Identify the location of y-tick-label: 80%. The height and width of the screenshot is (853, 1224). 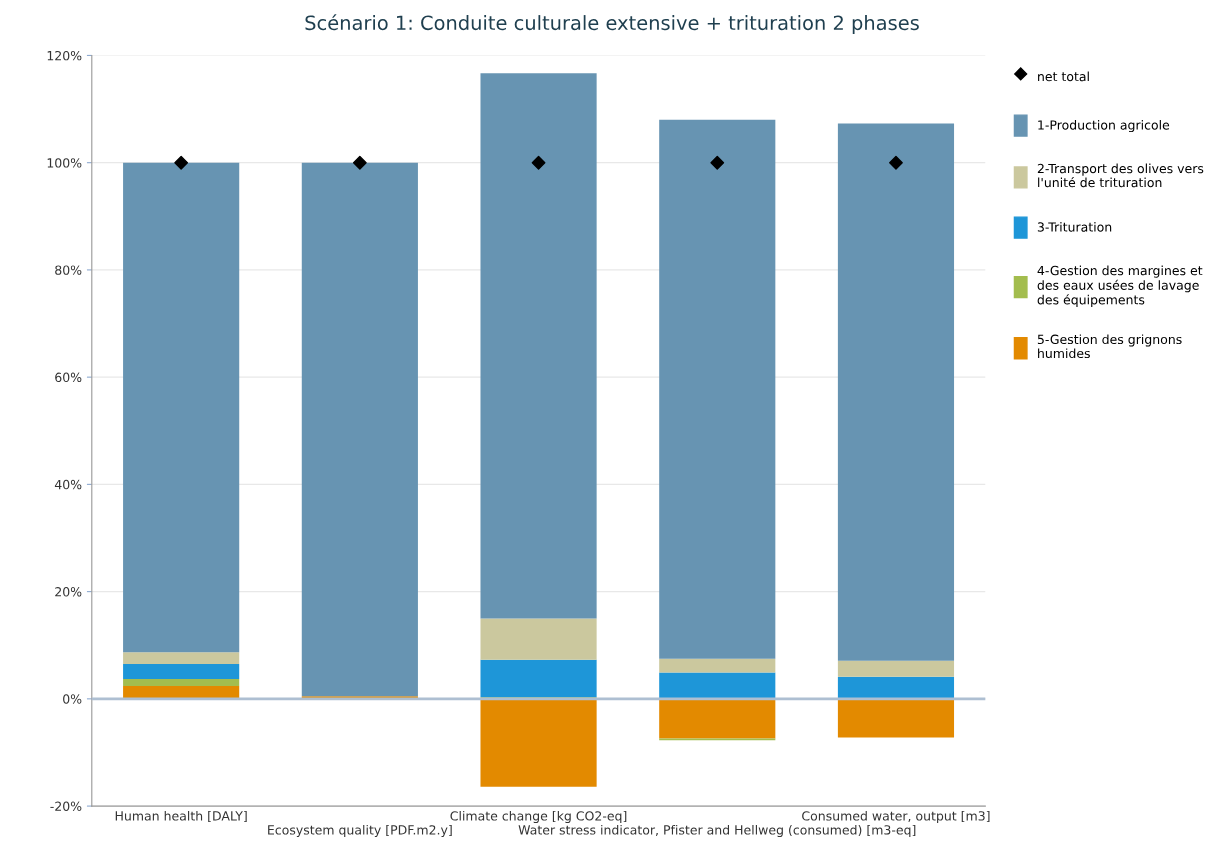
(68, 270).